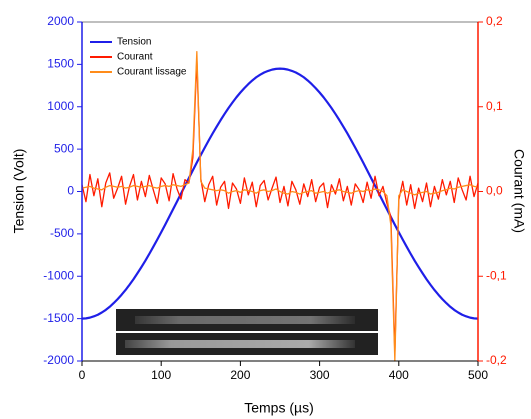 The image size is (531, 419). Describe the element at coordinates (519, 191) in the screenshot. I see `y2-axis-title: Courant (mA)` at that location.